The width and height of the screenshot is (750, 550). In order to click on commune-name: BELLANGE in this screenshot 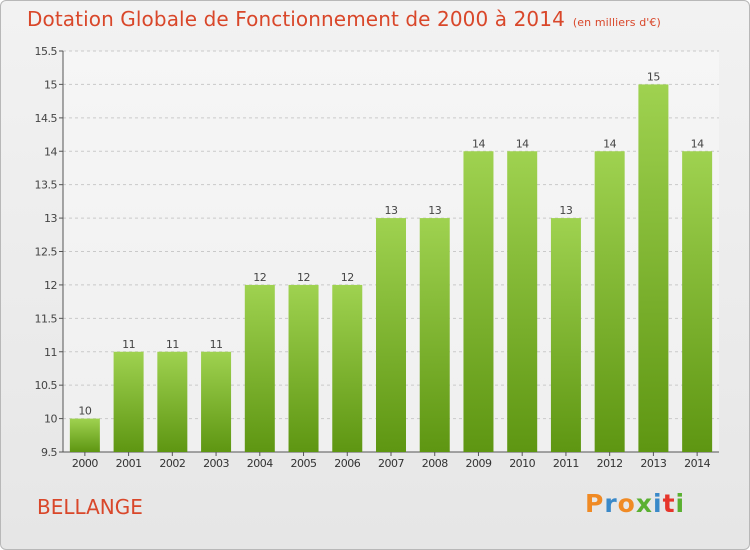, I will do `click(90, 507)`.